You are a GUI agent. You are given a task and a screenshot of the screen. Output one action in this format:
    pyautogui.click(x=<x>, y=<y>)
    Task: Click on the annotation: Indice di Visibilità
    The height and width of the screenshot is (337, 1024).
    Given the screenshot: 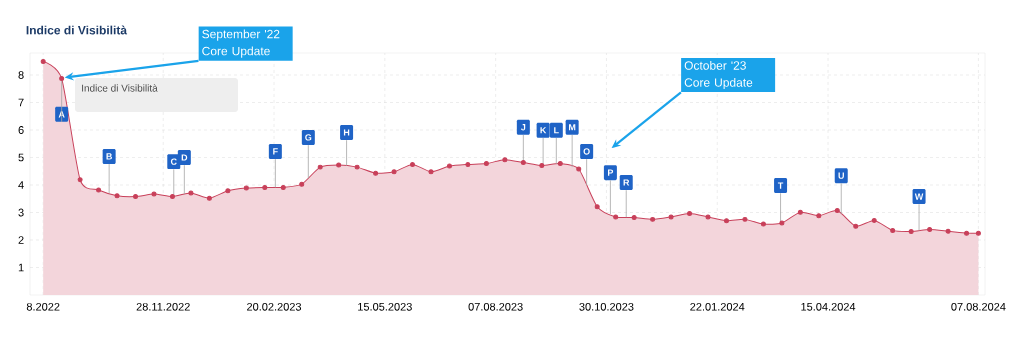 What is the action you would take?
    pyautogui.click(x=120, y=88)
    